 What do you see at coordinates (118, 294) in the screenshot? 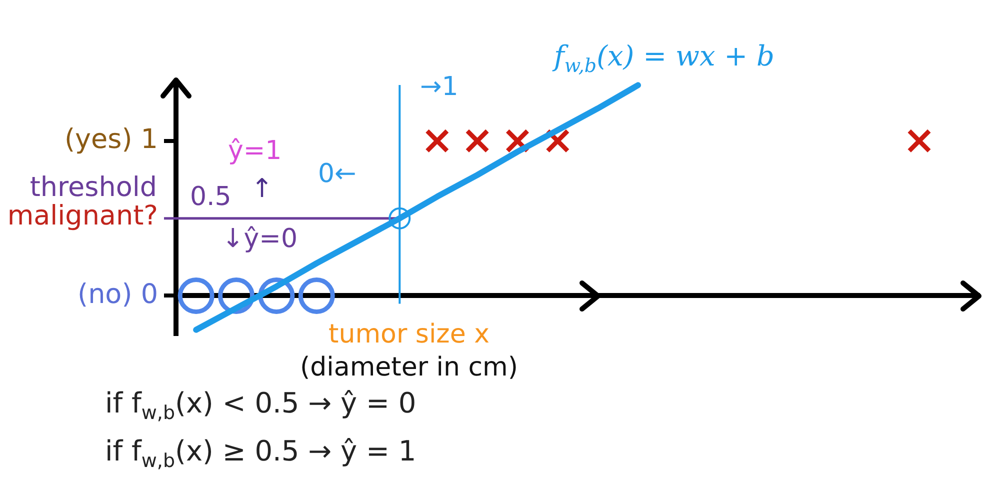
I see `y-tick-label: (no) 0` at bounding box center [118, 294].